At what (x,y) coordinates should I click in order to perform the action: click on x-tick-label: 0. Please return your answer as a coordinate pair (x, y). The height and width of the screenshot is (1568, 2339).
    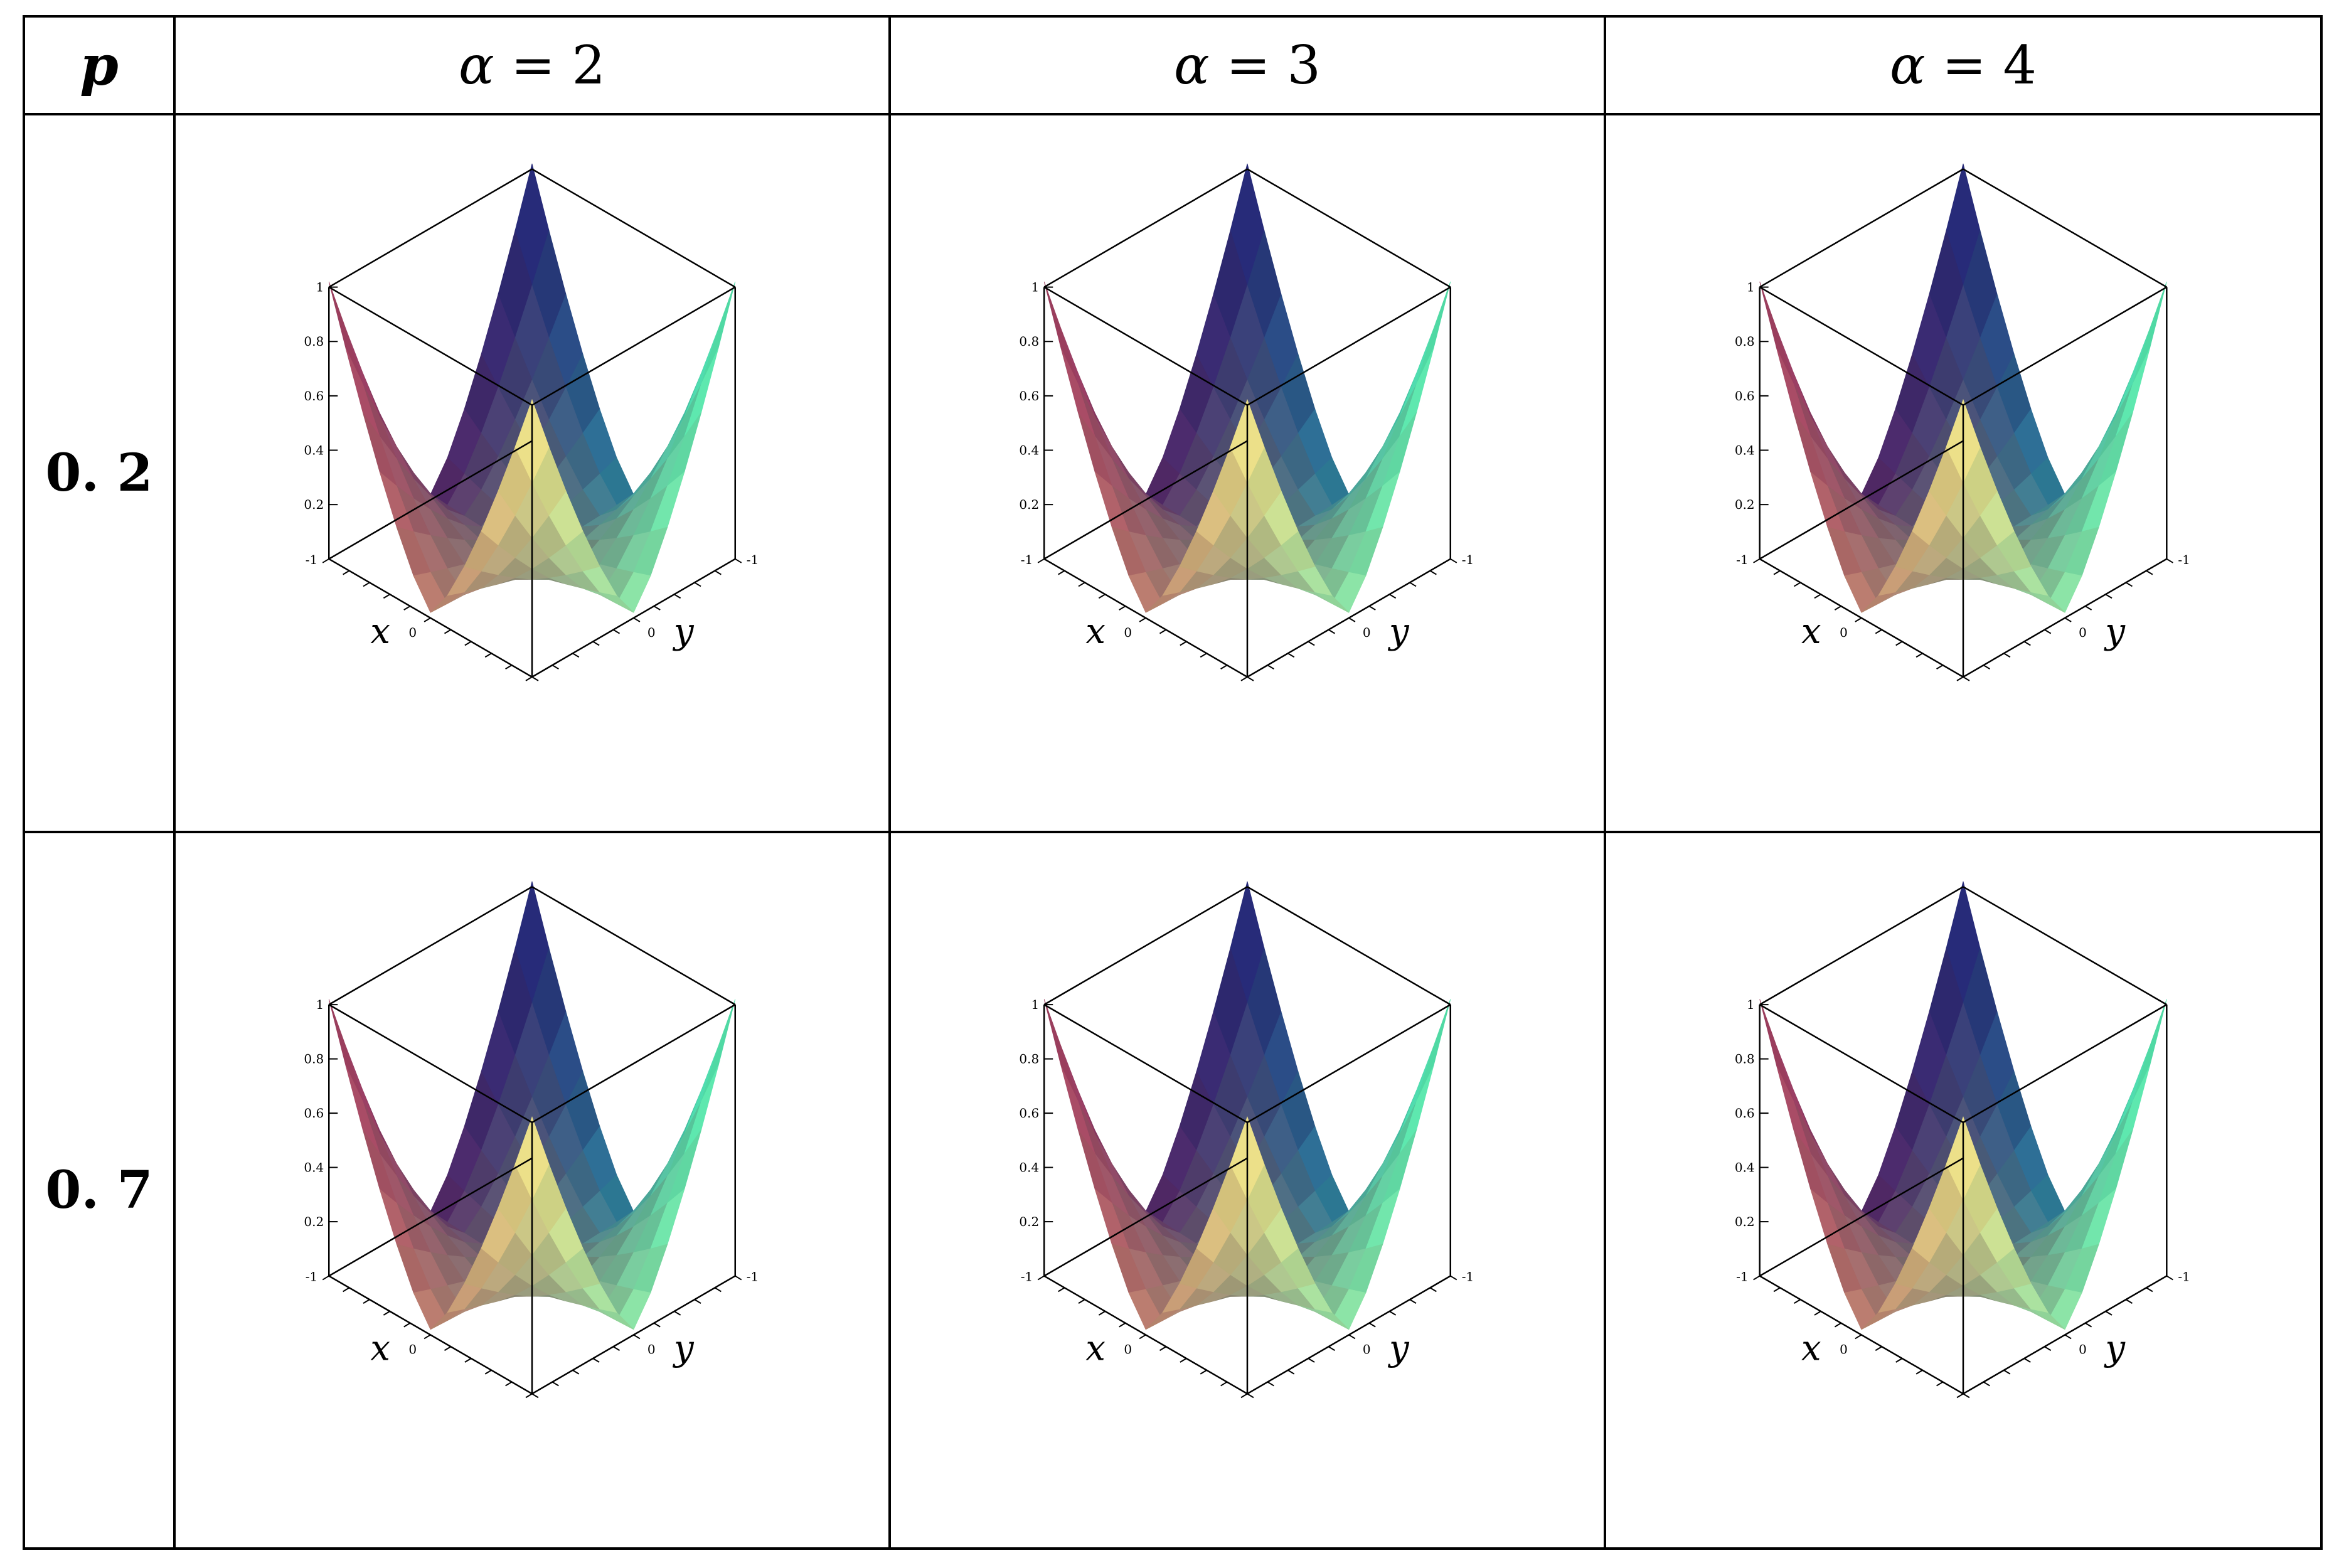
    Looking at the image, I should click on (1844, 1349).